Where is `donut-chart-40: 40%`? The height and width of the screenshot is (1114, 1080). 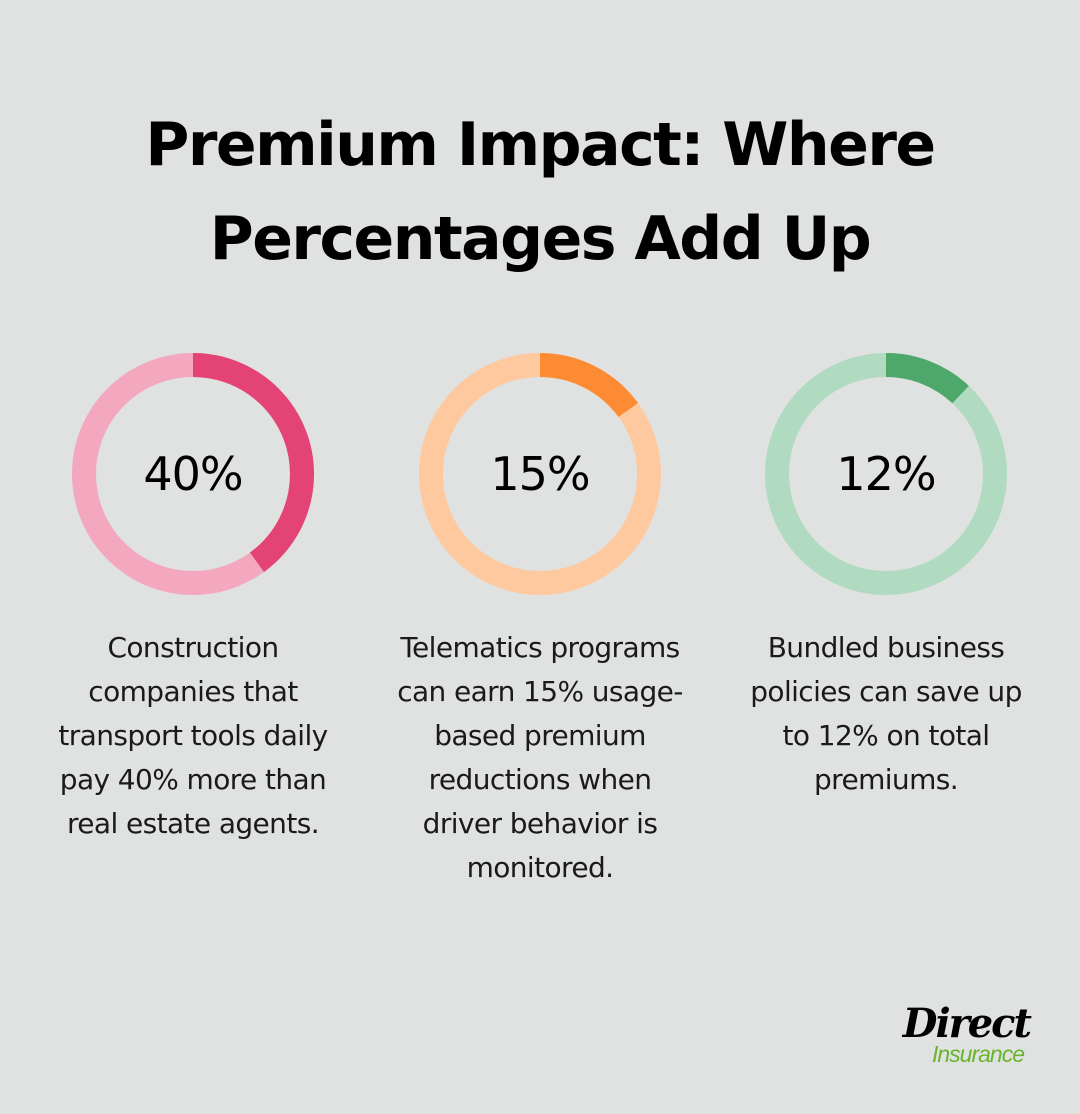 donut-chart-40: 40% is located at coordinates (193, 474).